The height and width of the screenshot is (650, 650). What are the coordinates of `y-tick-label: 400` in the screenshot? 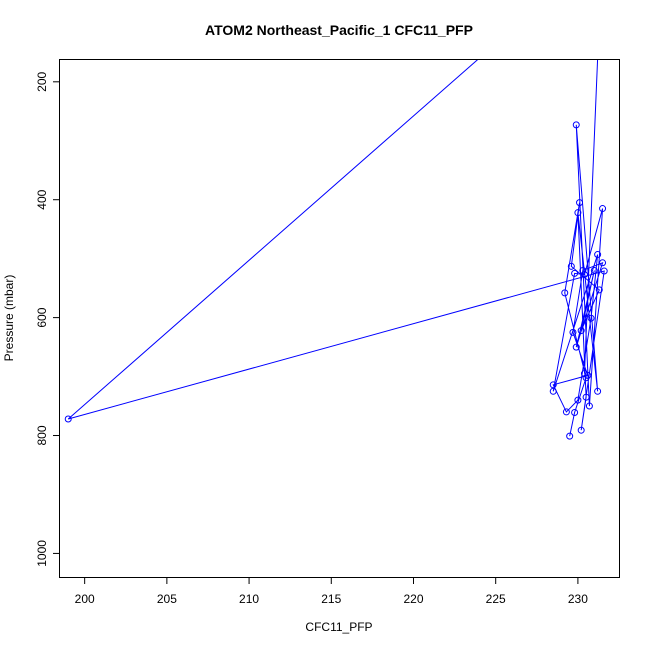 It's located at (42, 199).